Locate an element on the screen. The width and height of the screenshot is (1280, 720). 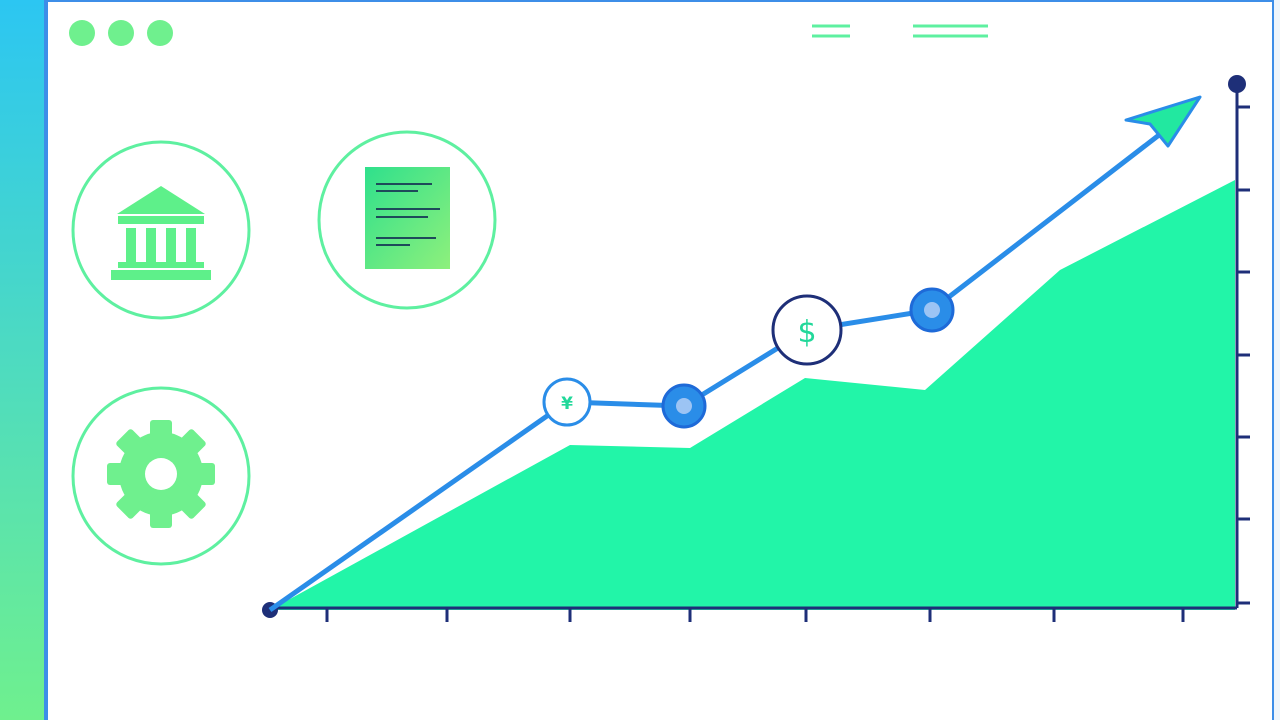
gear-icon is located at coordinates (161, 476).